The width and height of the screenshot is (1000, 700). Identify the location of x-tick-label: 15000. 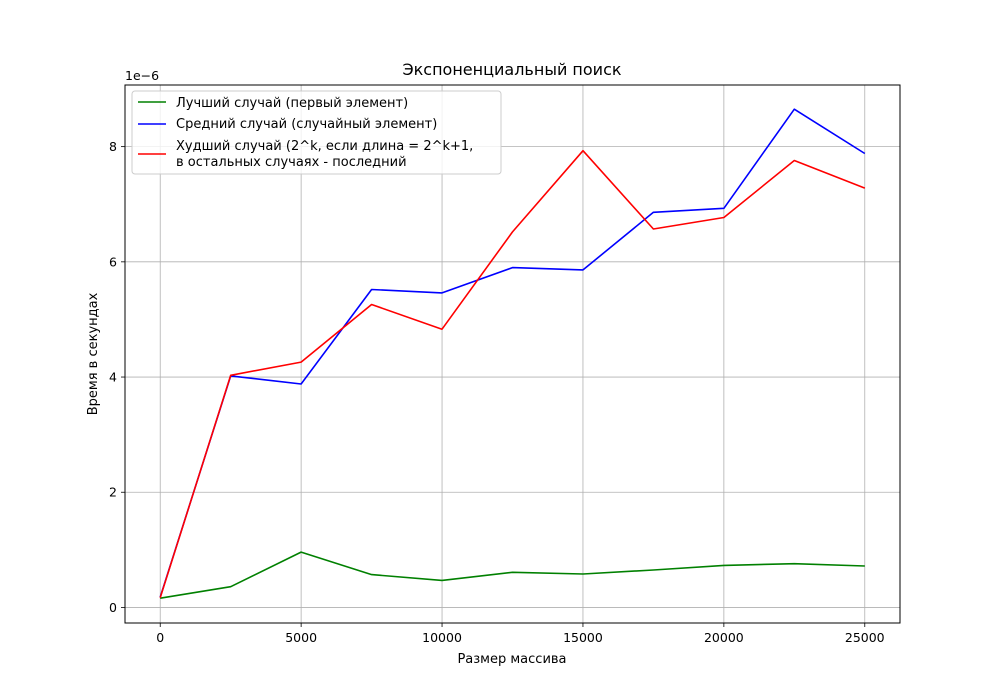
(583, 637).